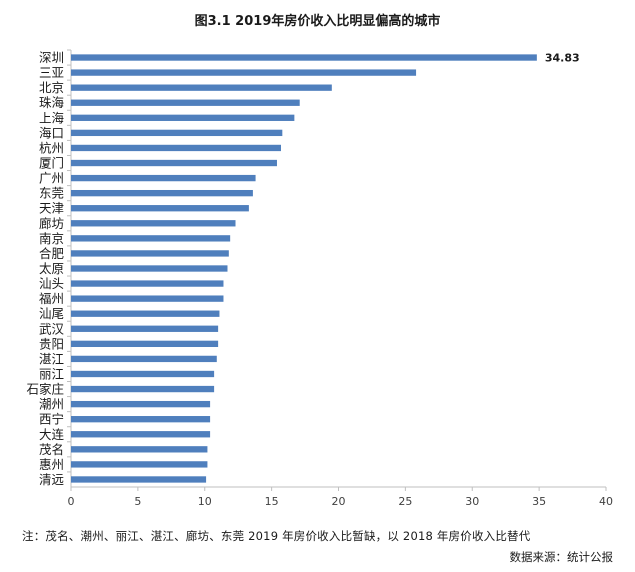 This screenshot has width=635, height=572. What do you see at coordinates (51, 419) in the screenshot?
I see `y-tick-label: 西宁` at bounding box center [51, 419].